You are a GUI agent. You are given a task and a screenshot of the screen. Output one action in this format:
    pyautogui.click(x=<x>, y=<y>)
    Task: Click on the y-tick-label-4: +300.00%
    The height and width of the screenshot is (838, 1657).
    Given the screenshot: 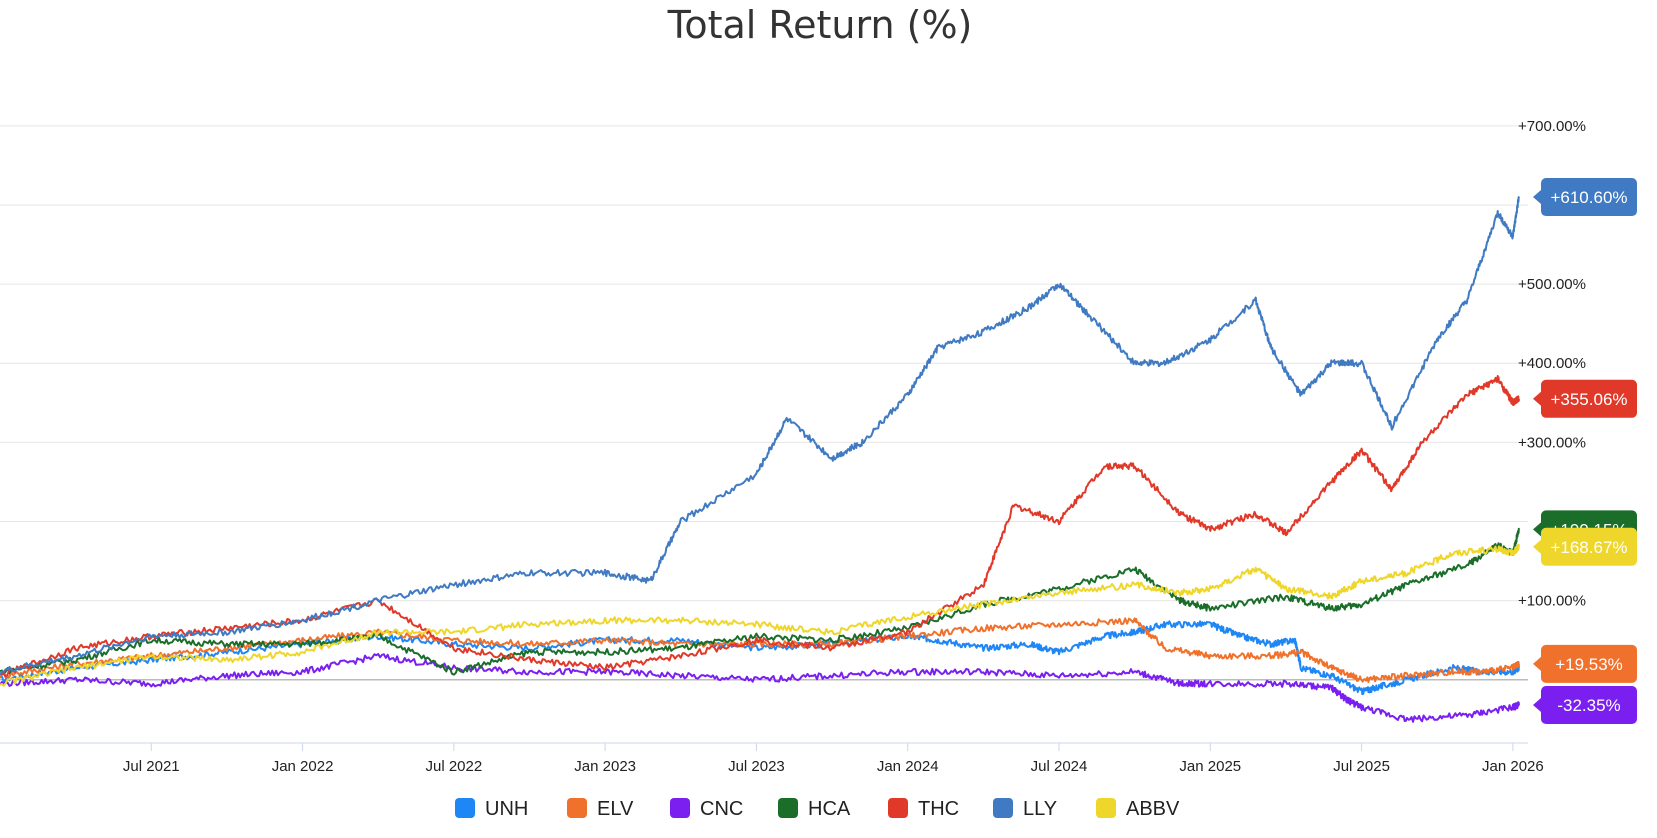 What is the action you would take?
    pyautogui.click(x=1552, y=442)
    